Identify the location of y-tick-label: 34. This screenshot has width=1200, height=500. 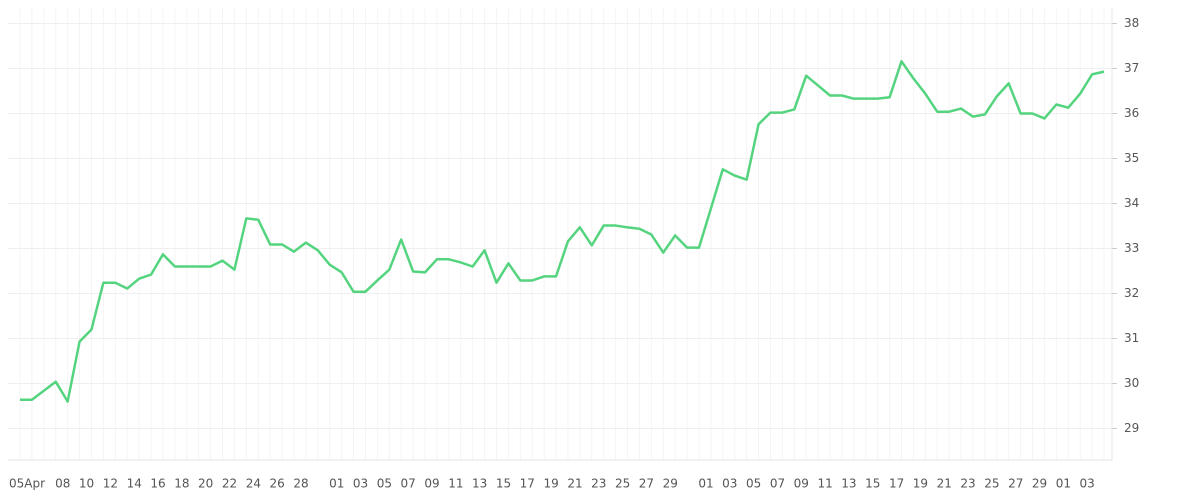
(1131, 203).